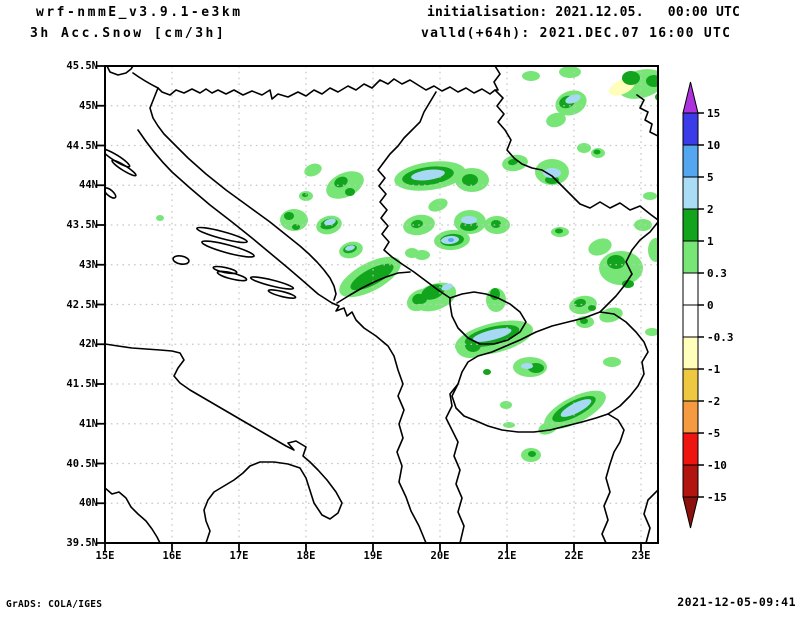  What do you see at coordinates (82, 543) in the screenshot?
I see `lat-tick-label: 39.5N` at bounding box center [82, 543].